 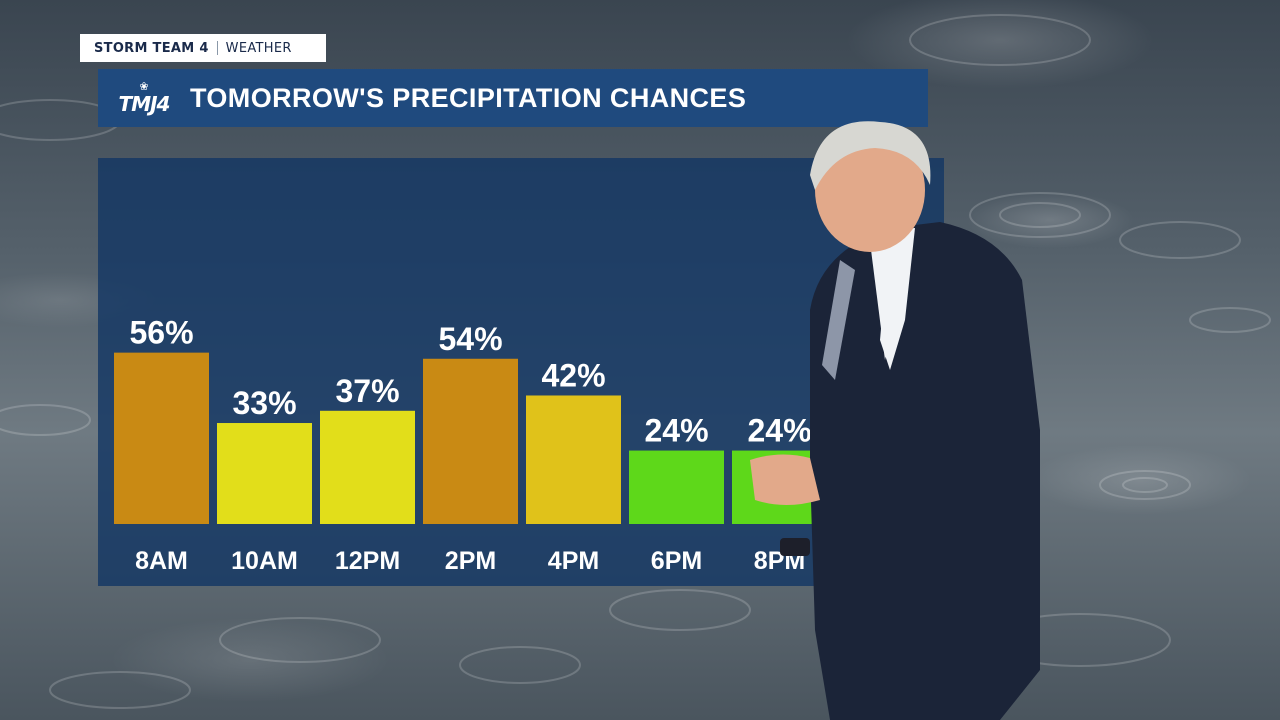 What do you see at coordinates (367, 467) in the screenshot?
I see `bar-12pm` at bounding box center [367, 467].